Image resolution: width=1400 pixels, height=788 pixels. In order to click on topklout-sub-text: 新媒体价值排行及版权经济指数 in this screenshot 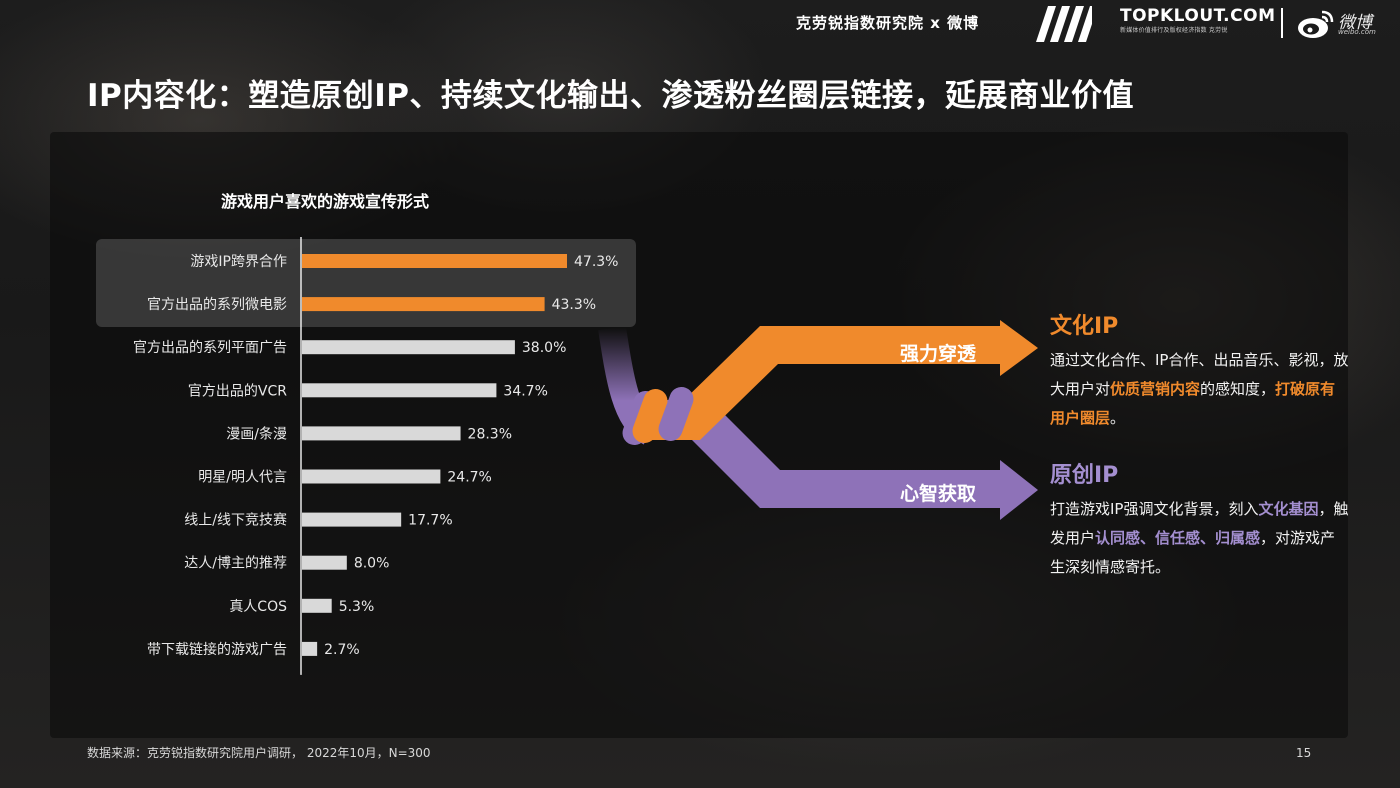, I will do `click(1163, 30)`.